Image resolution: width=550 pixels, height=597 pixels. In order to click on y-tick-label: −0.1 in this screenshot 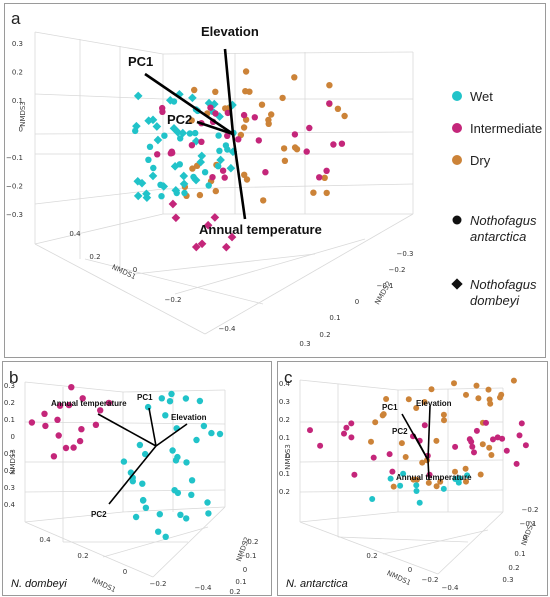, I will do `click(528, 524)`.